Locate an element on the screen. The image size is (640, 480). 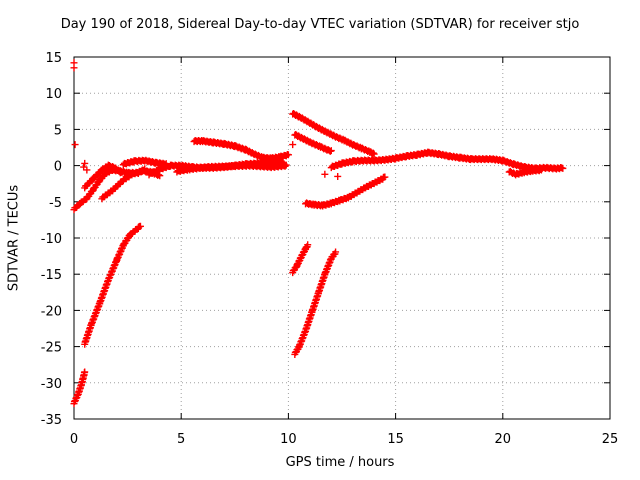
x-tick-label: 15 is located at coordinates (395, 439).